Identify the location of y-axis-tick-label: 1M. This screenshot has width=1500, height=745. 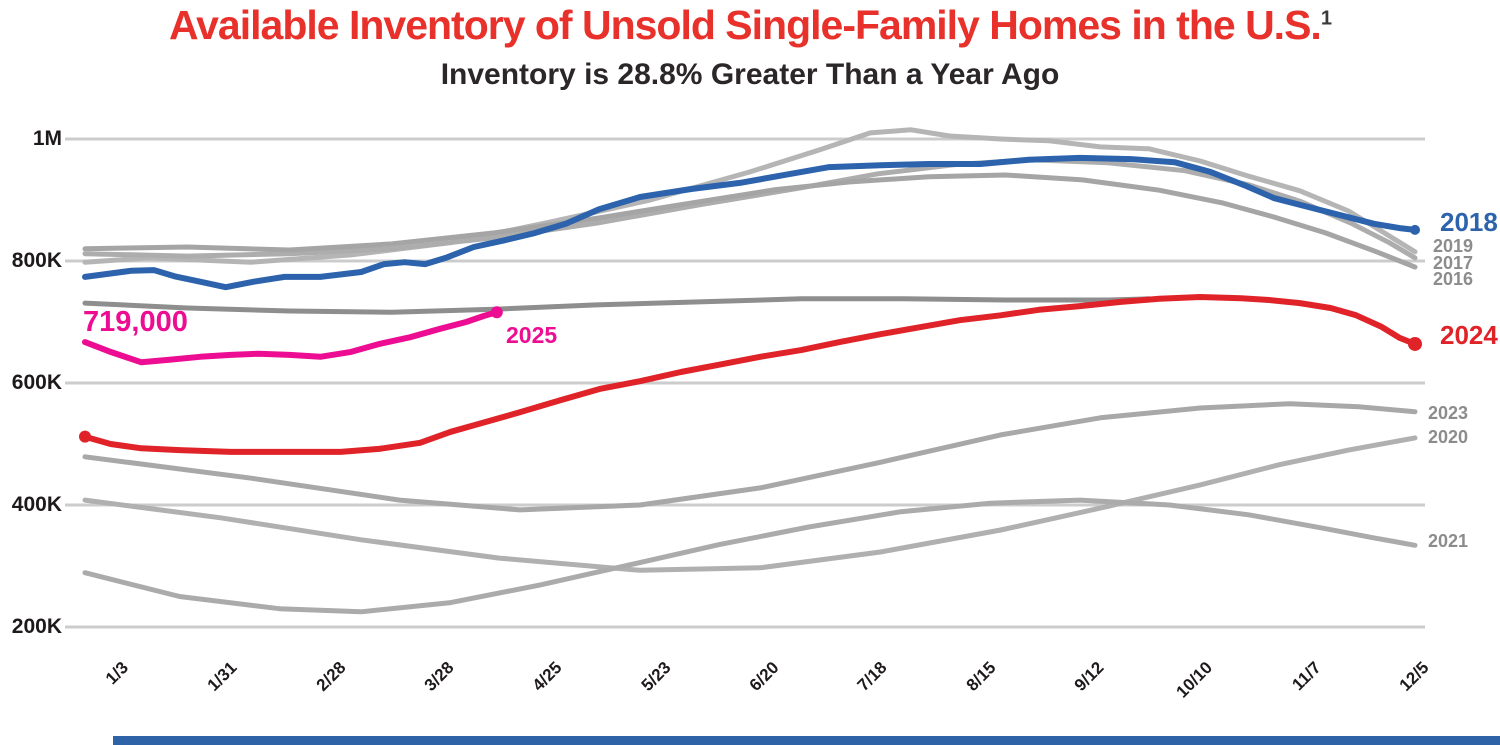
(47, 138).